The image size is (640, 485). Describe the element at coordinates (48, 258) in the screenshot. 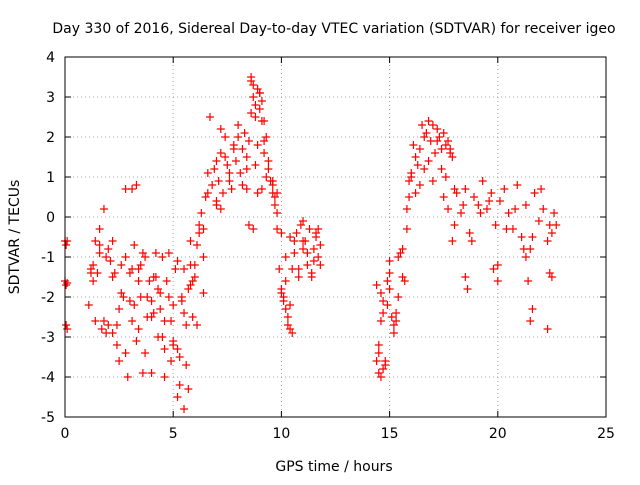

I see `y-tick-label: -1` at that location.